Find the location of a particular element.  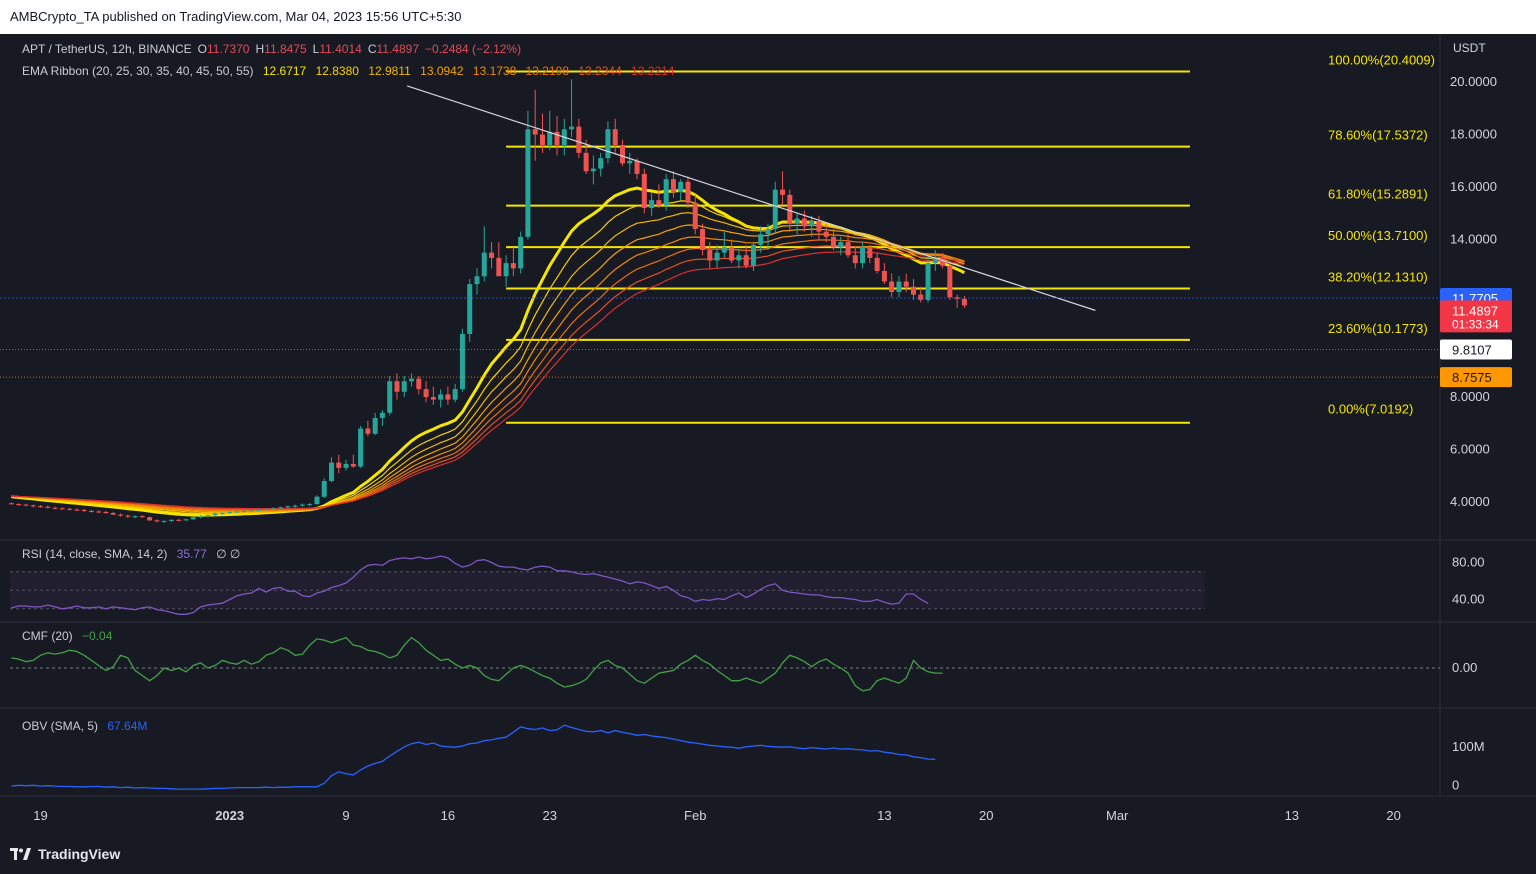

rsi-extra: ∅ ∅ is located at coordinates (228, 554).